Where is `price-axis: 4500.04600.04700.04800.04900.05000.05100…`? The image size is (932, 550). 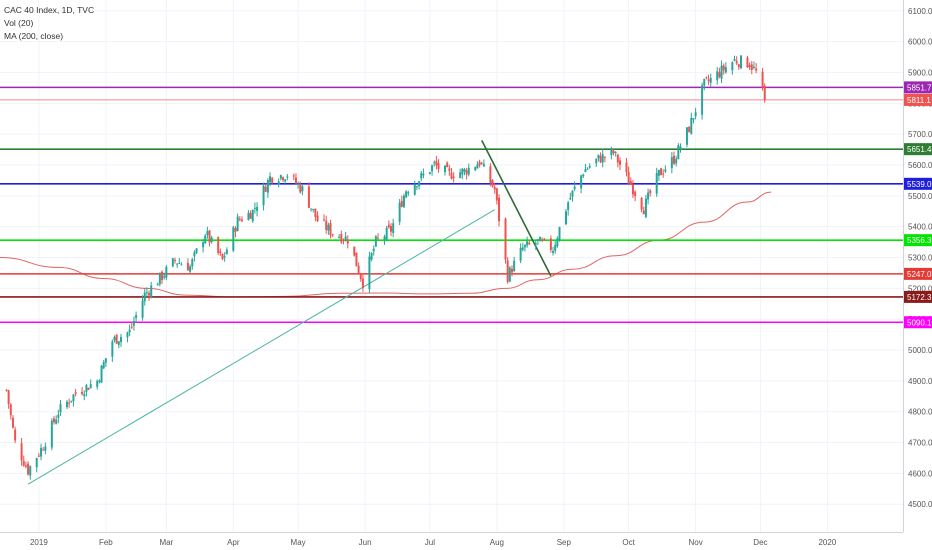 price-axis: 4500.04600.04700.04800.04900.05000.05100… is located at coordinates (917, 266).